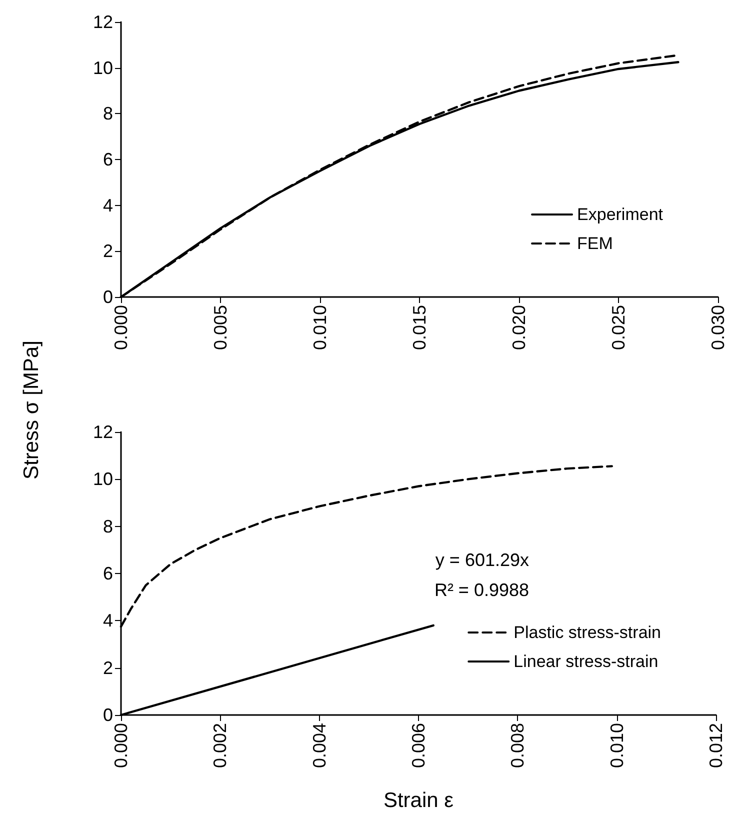  Describe the element at coordinates (220, 327) in the screenshot. I see `x-tick-label: 0.005` at that location.